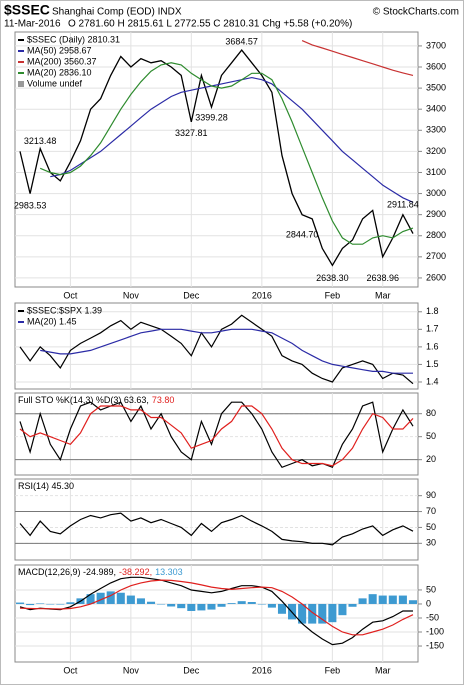 The width and height of the screenshot is (464, 685). I want to click on y-tick-label: 1.6, so click(432, 346).